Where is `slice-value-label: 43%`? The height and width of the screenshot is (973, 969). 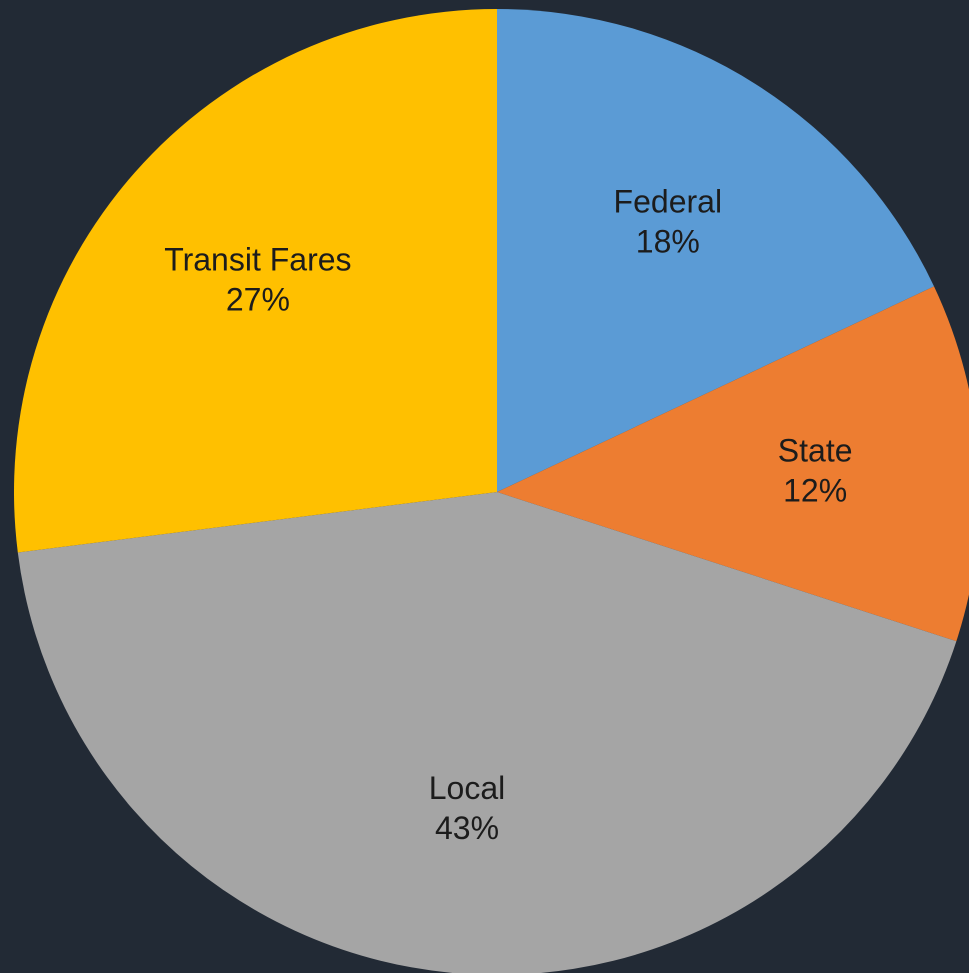
slice-value-label: 43% is located at coordinates (467, 828).